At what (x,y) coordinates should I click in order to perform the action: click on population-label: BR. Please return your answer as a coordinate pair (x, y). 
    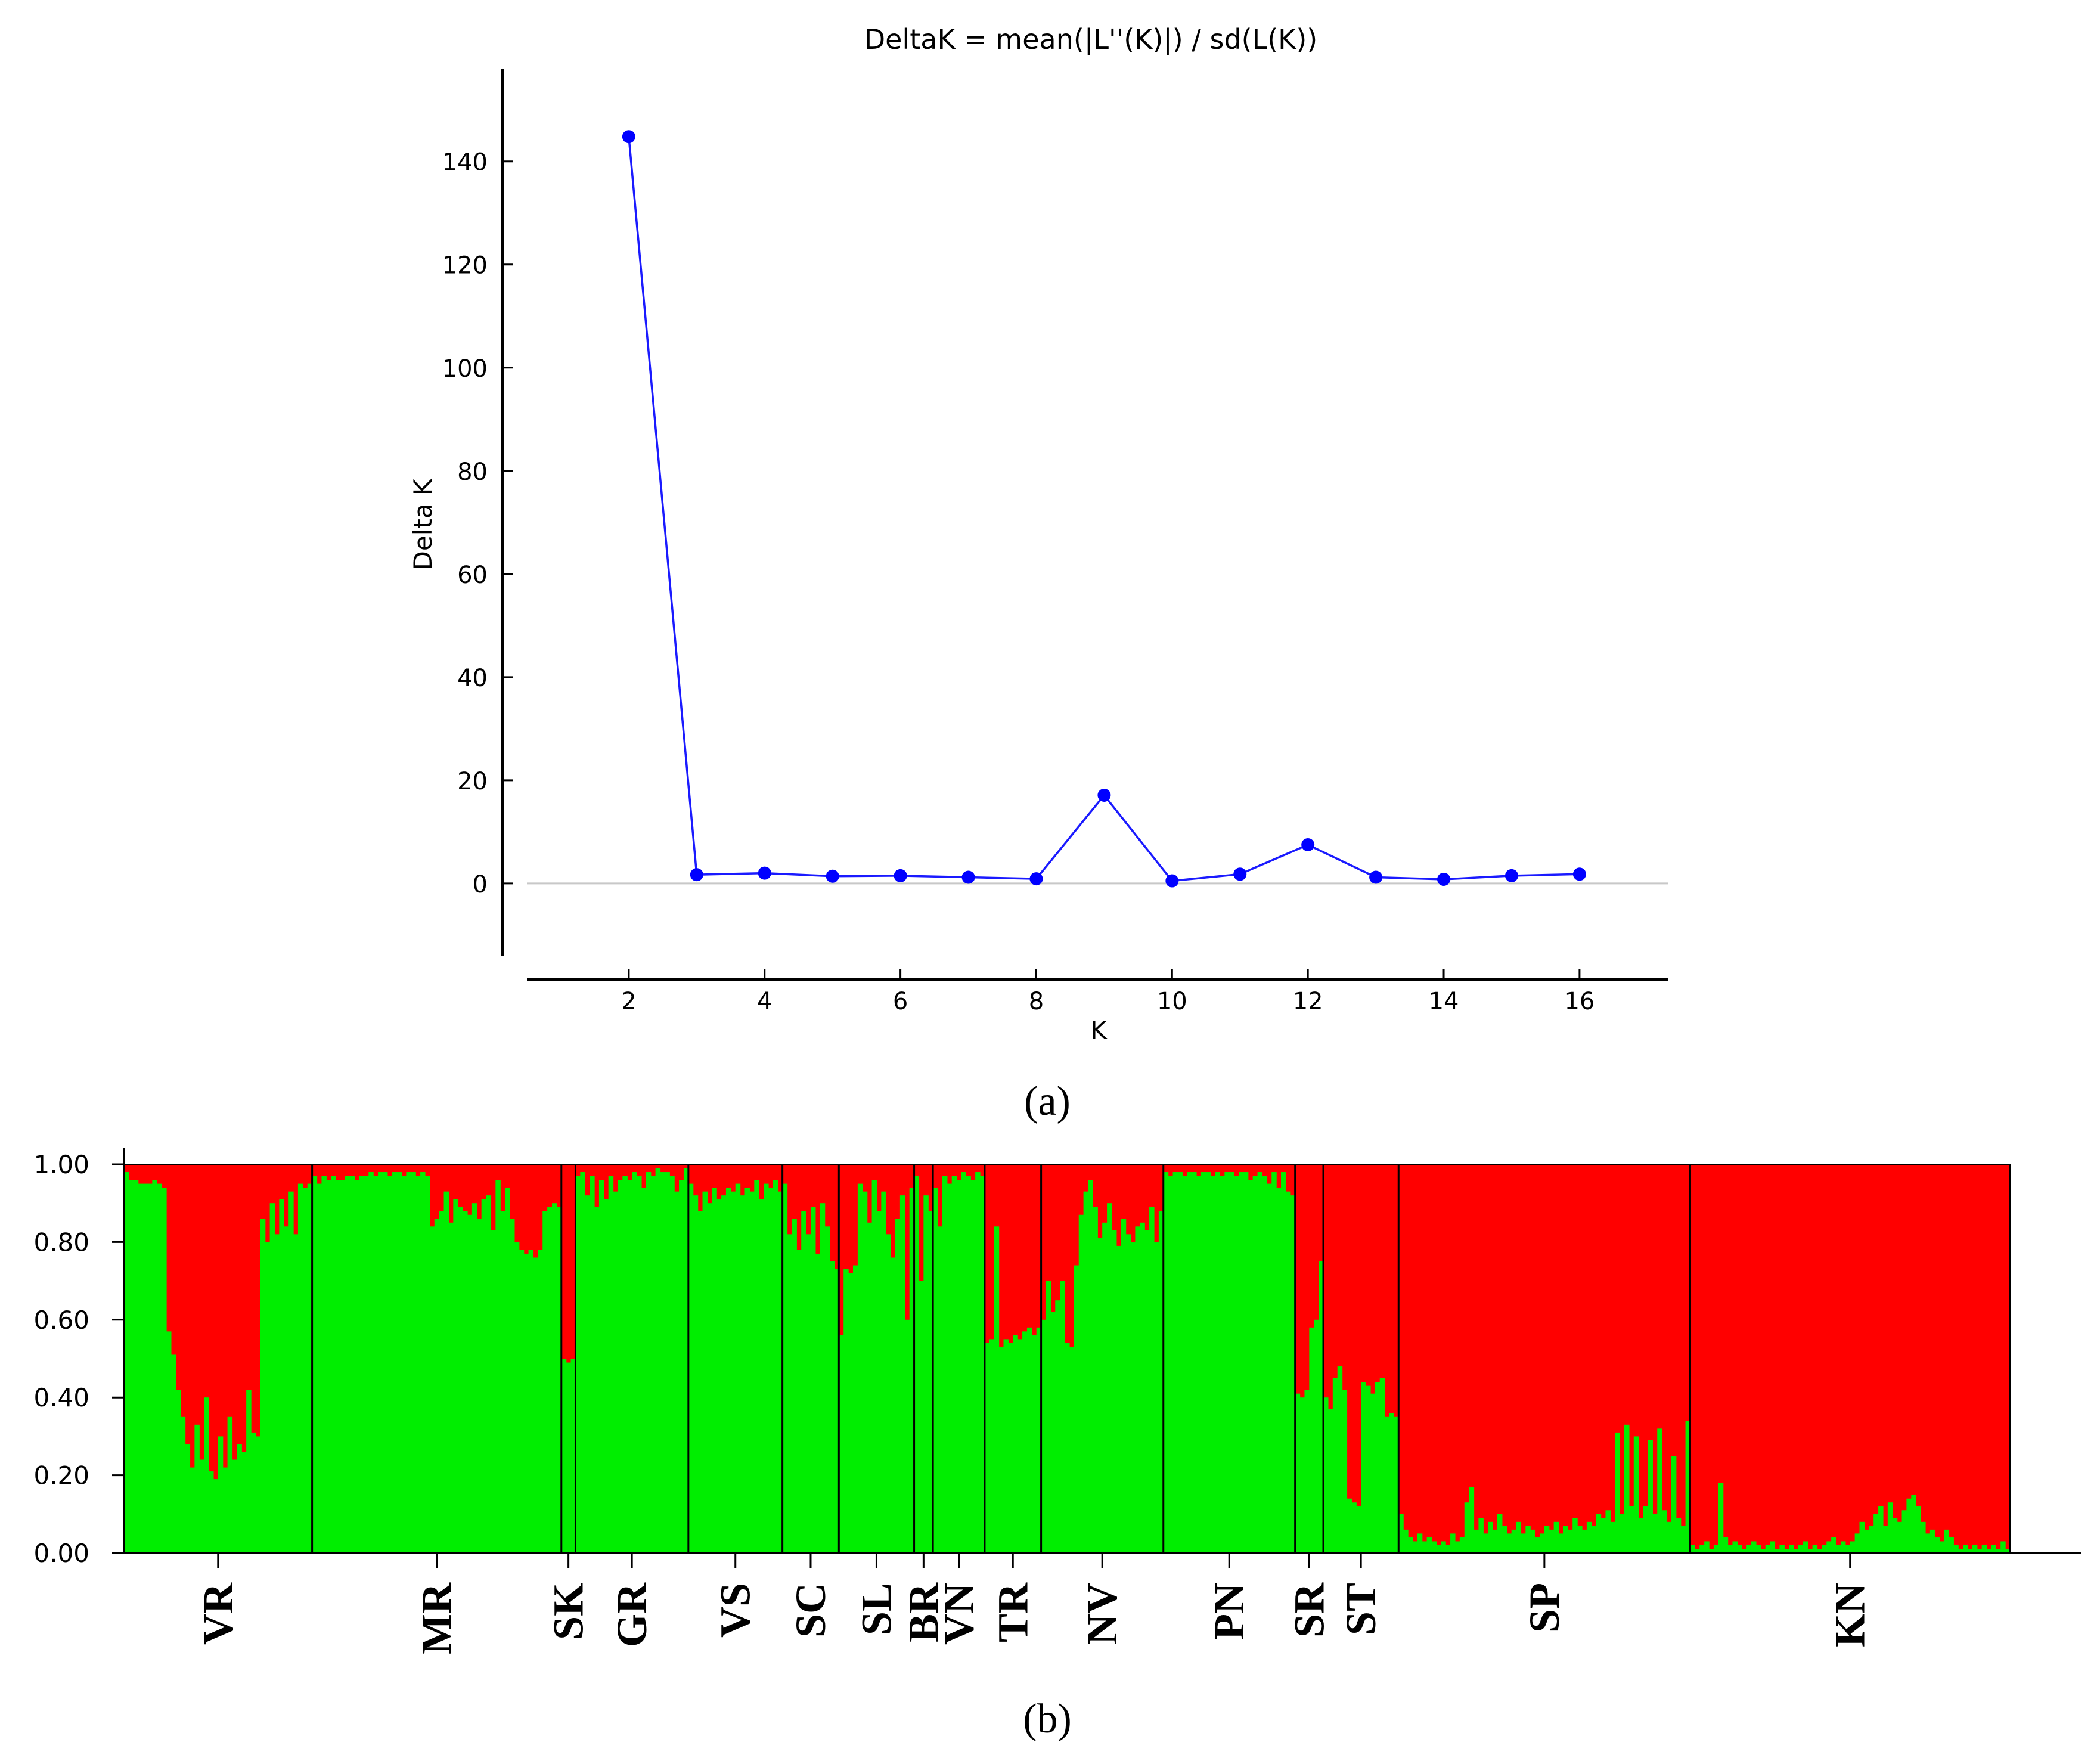
    Looking at the image, I should click on (923, 1612).